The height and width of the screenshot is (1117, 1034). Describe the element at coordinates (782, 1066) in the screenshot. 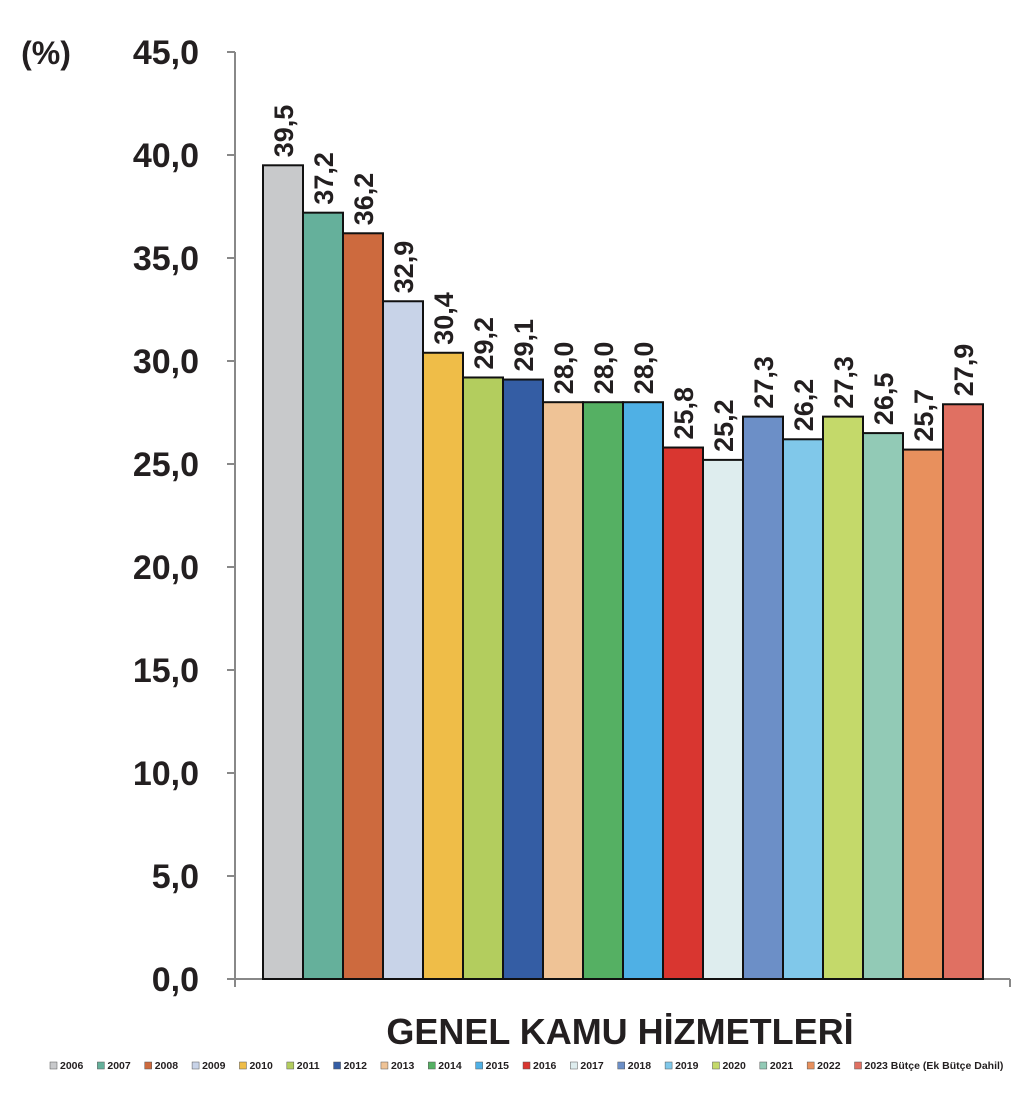

I see `legend-label: 2021` at that location.